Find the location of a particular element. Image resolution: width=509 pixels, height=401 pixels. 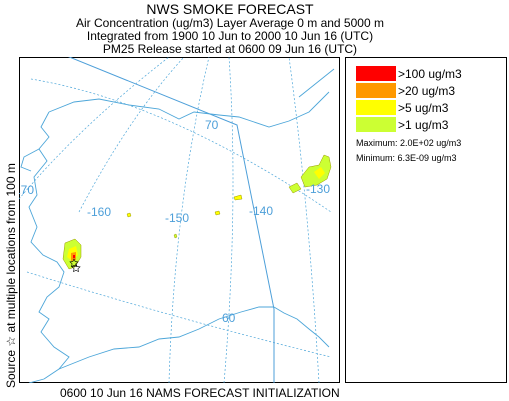

source-markers is located at coordinates (75, 265).